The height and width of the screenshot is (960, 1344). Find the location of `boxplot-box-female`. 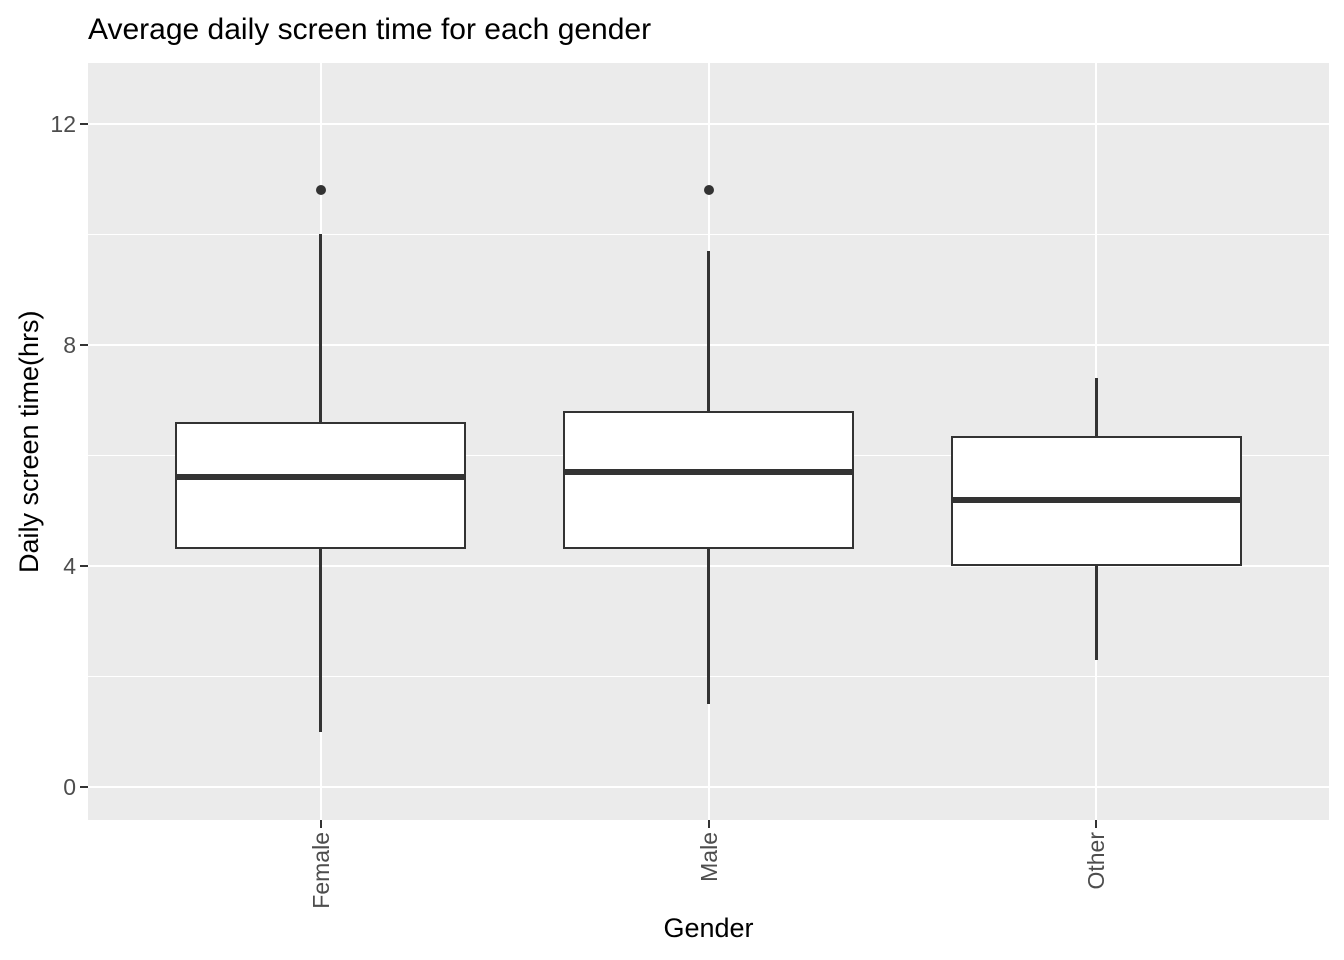

boxplot-box-female is located at coordinates (321, 486).